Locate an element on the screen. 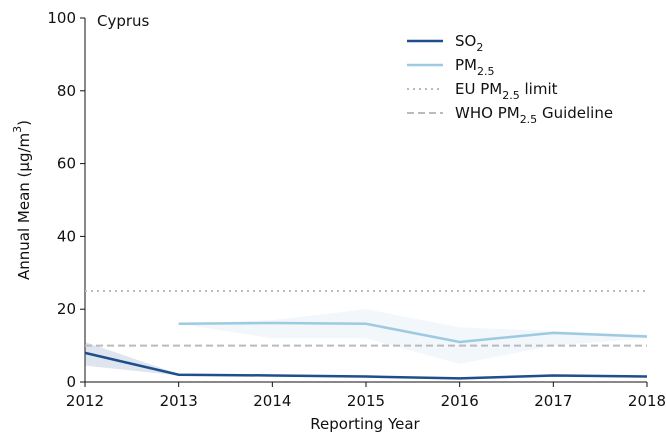  x-tick-label: 2018 is located at coordinates (647, 401).